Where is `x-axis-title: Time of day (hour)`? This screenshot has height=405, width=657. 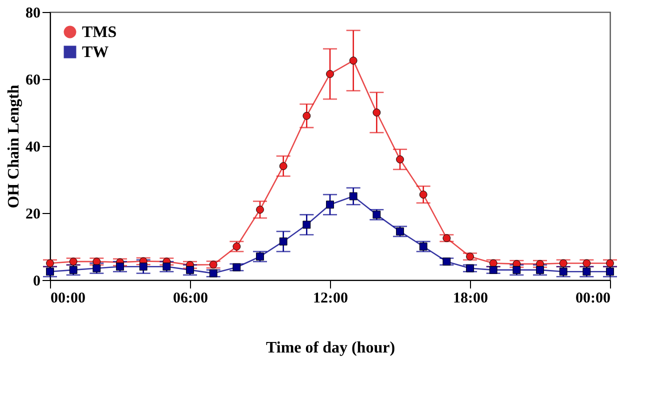 x-axis-title: Time of day (hour) is located at coordinates (331, 348).